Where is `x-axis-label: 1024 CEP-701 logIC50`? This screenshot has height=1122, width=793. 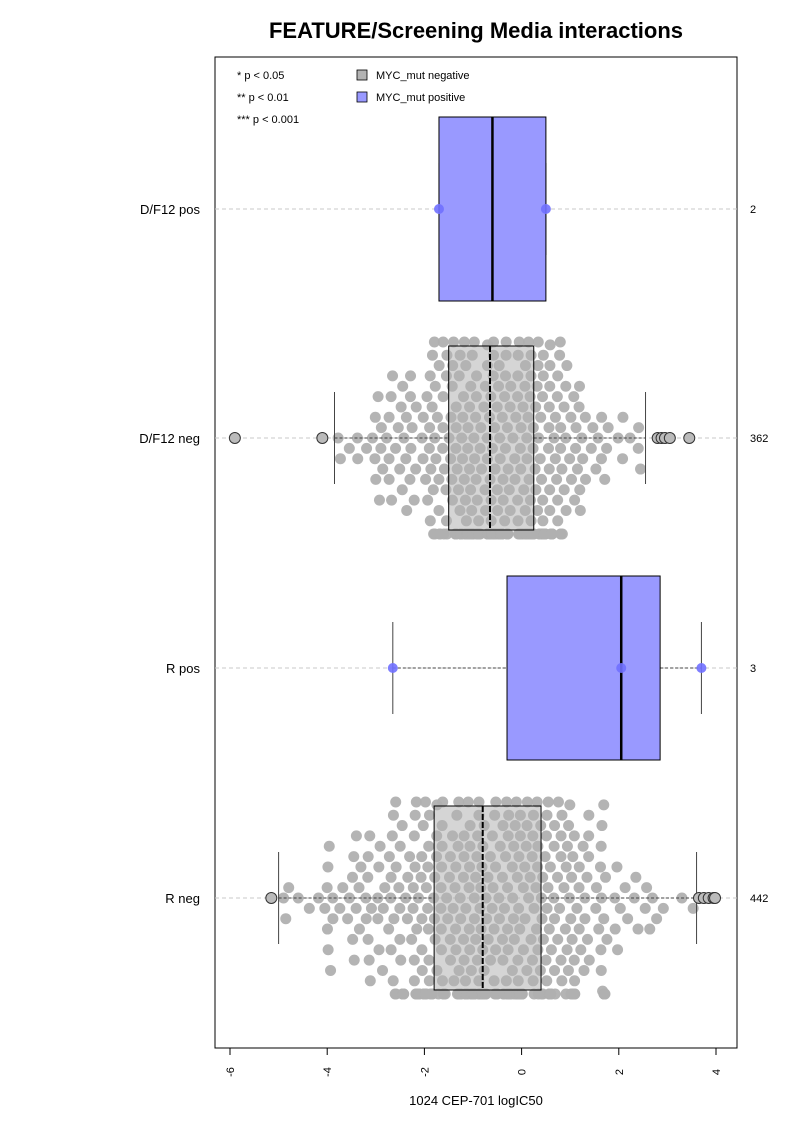
x-axis-label: 1024 CEP-701 logIC50 is located at coordinates (476, 1100).